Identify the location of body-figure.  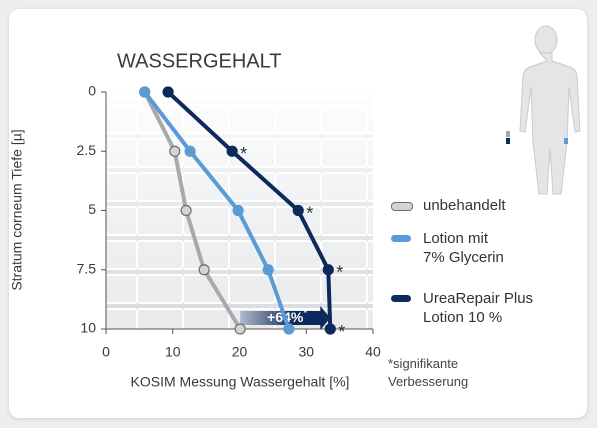
(550, 110).